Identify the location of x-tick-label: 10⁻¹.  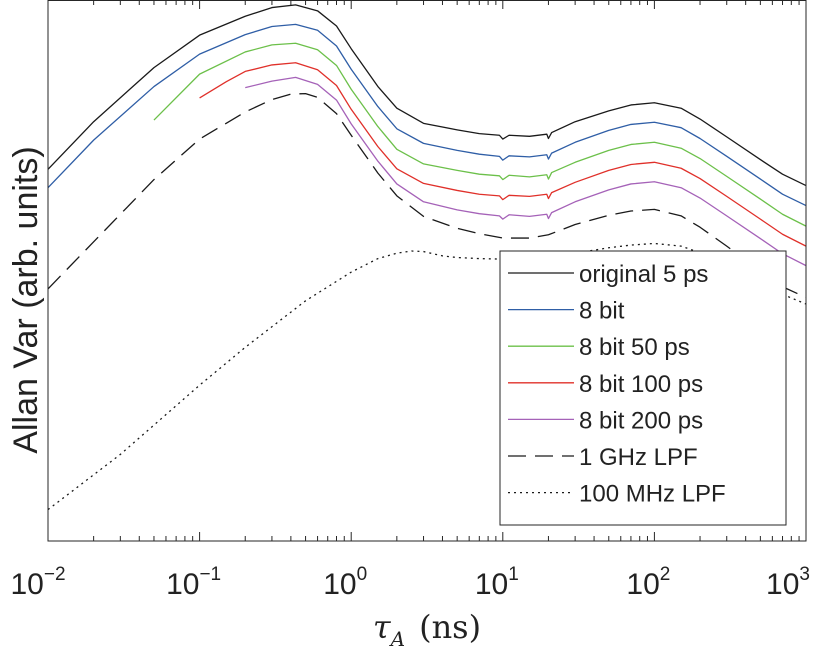
(193, 582).